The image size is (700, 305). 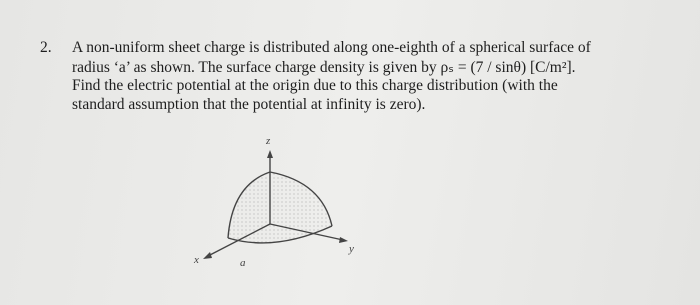 What do you see at coordinates (268, 141) in the screenshot?
I see `axis-label: z` at bounding box center [268, 141].